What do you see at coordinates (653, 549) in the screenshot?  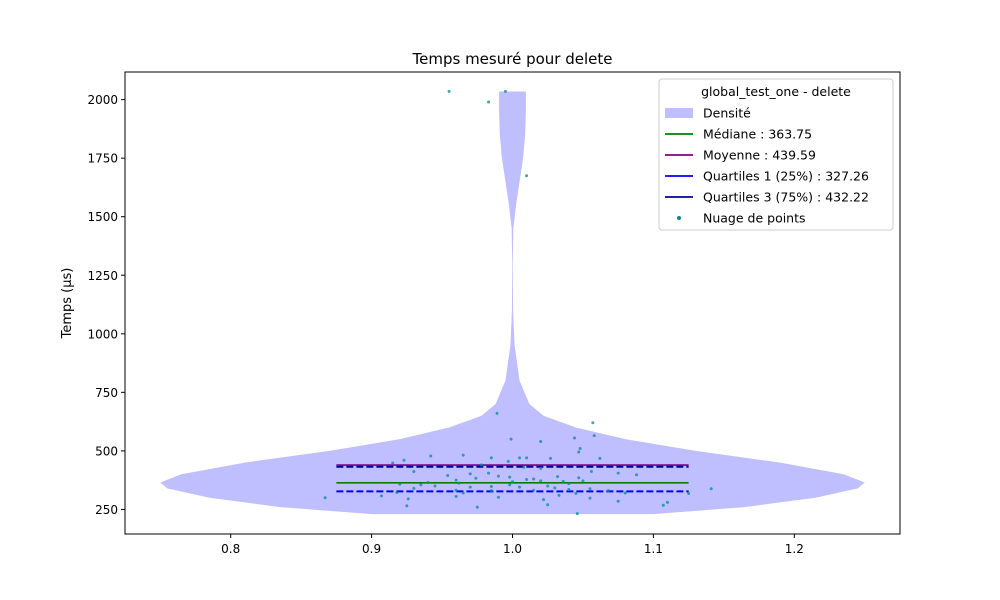 I see `x-tick-label: 1.1` at bounding box center [653, 549].